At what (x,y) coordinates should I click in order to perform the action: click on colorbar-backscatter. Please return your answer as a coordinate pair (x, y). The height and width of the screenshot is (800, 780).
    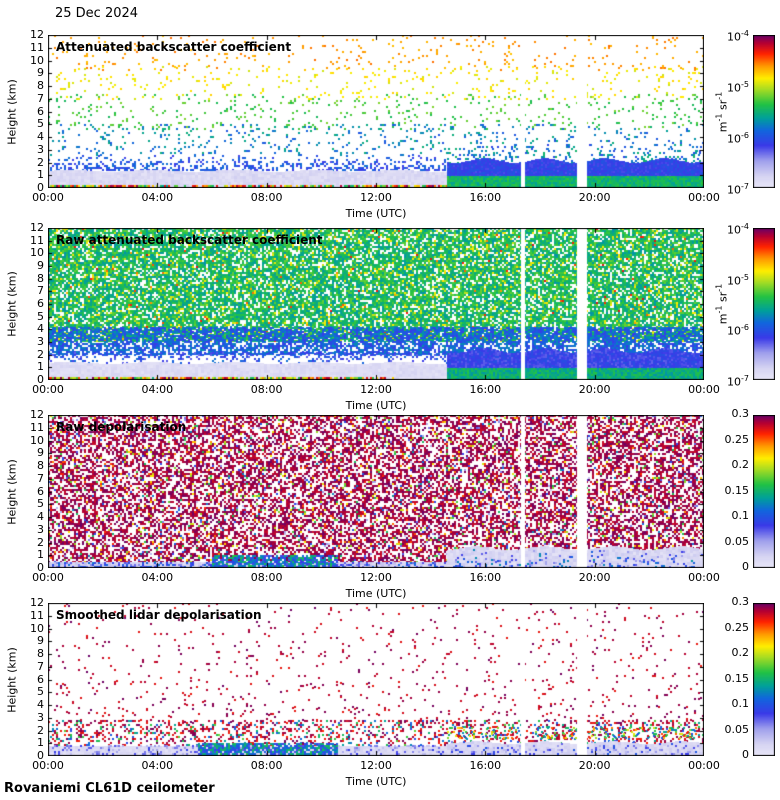
    Looking at the image, I should click on (764, 111).